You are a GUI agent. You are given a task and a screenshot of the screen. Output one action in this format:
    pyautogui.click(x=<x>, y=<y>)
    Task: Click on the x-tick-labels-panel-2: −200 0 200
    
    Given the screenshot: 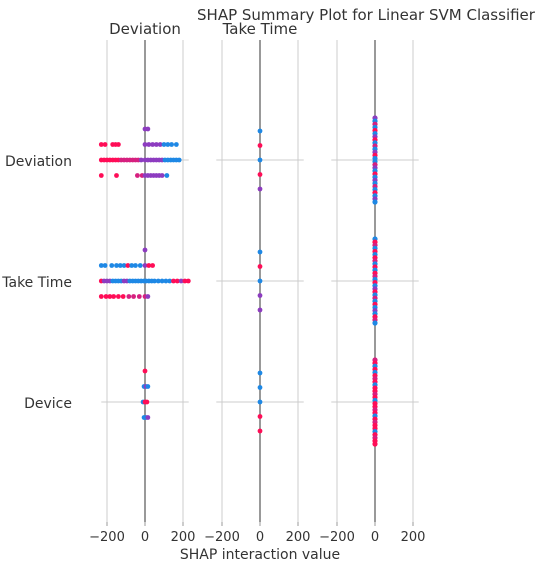 What is the action you would take?
    pyautogui.click(x=257, y=537)
    